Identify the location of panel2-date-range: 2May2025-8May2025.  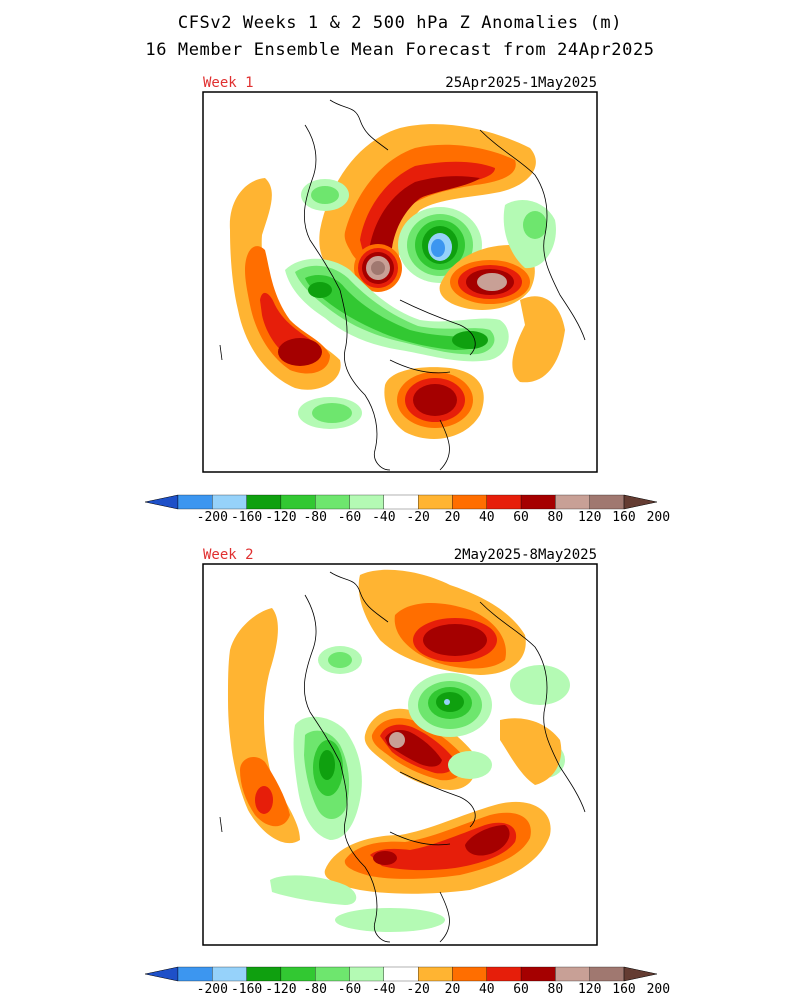
(525, 555).